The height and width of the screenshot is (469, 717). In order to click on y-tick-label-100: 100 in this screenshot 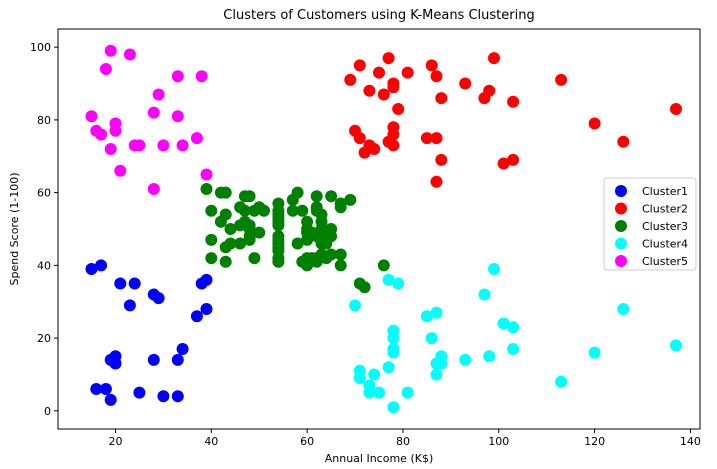, I will do `click(40, 47)`.